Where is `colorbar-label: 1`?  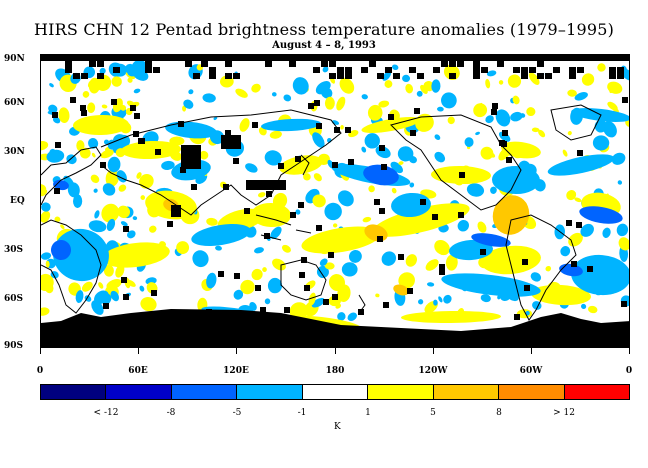
colorbar-label: 1 is located at coordinates (368, 413).